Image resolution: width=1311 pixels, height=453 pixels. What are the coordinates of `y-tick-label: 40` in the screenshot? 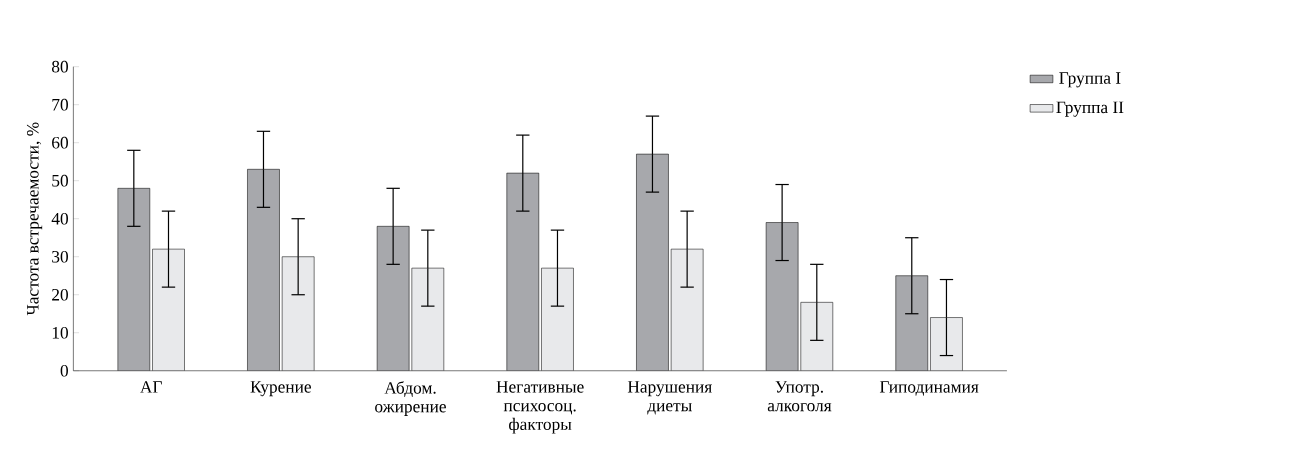 It's located at (59, 218).